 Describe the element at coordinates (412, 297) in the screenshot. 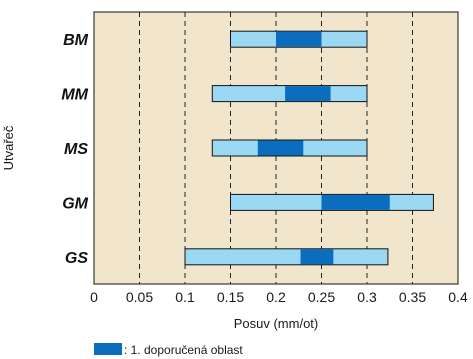

I see `x-tick-label: 0.35` at that location.